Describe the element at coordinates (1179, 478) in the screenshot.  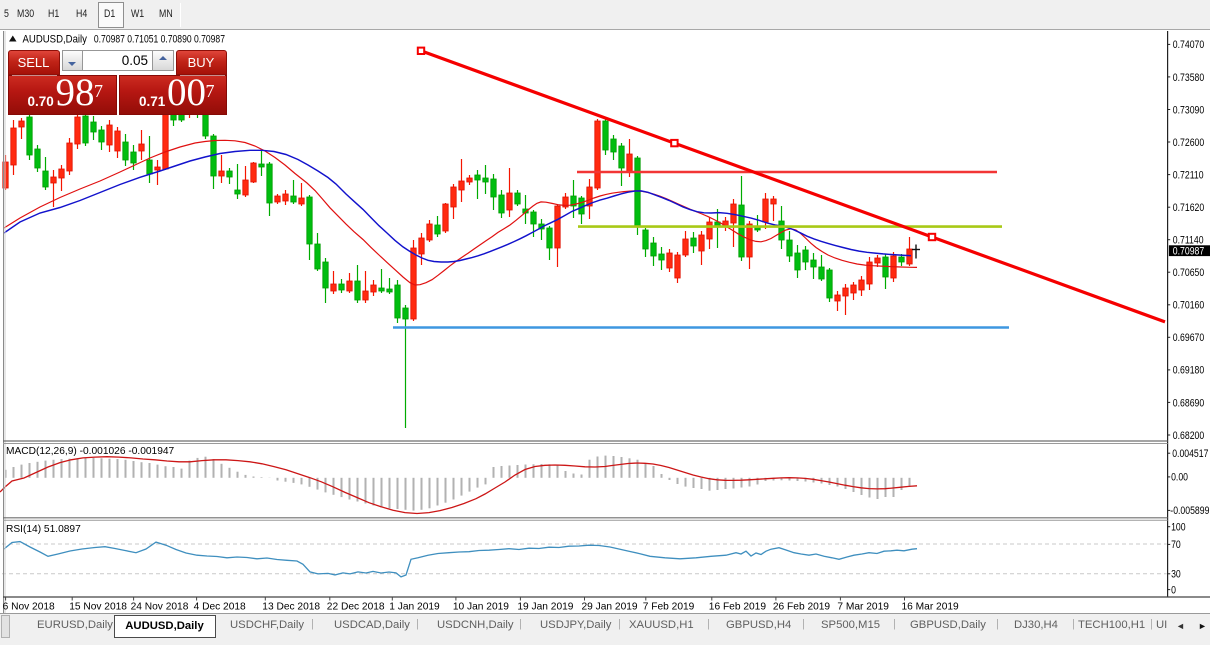
I see `svg-text: 0.00` at that location.